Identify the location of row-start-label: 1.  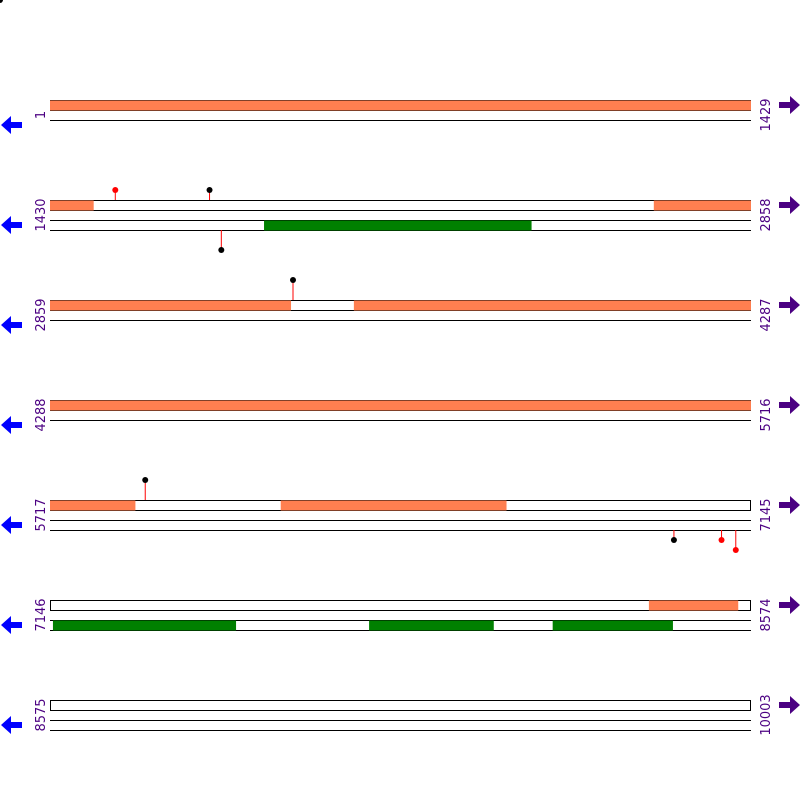
(41, 115).